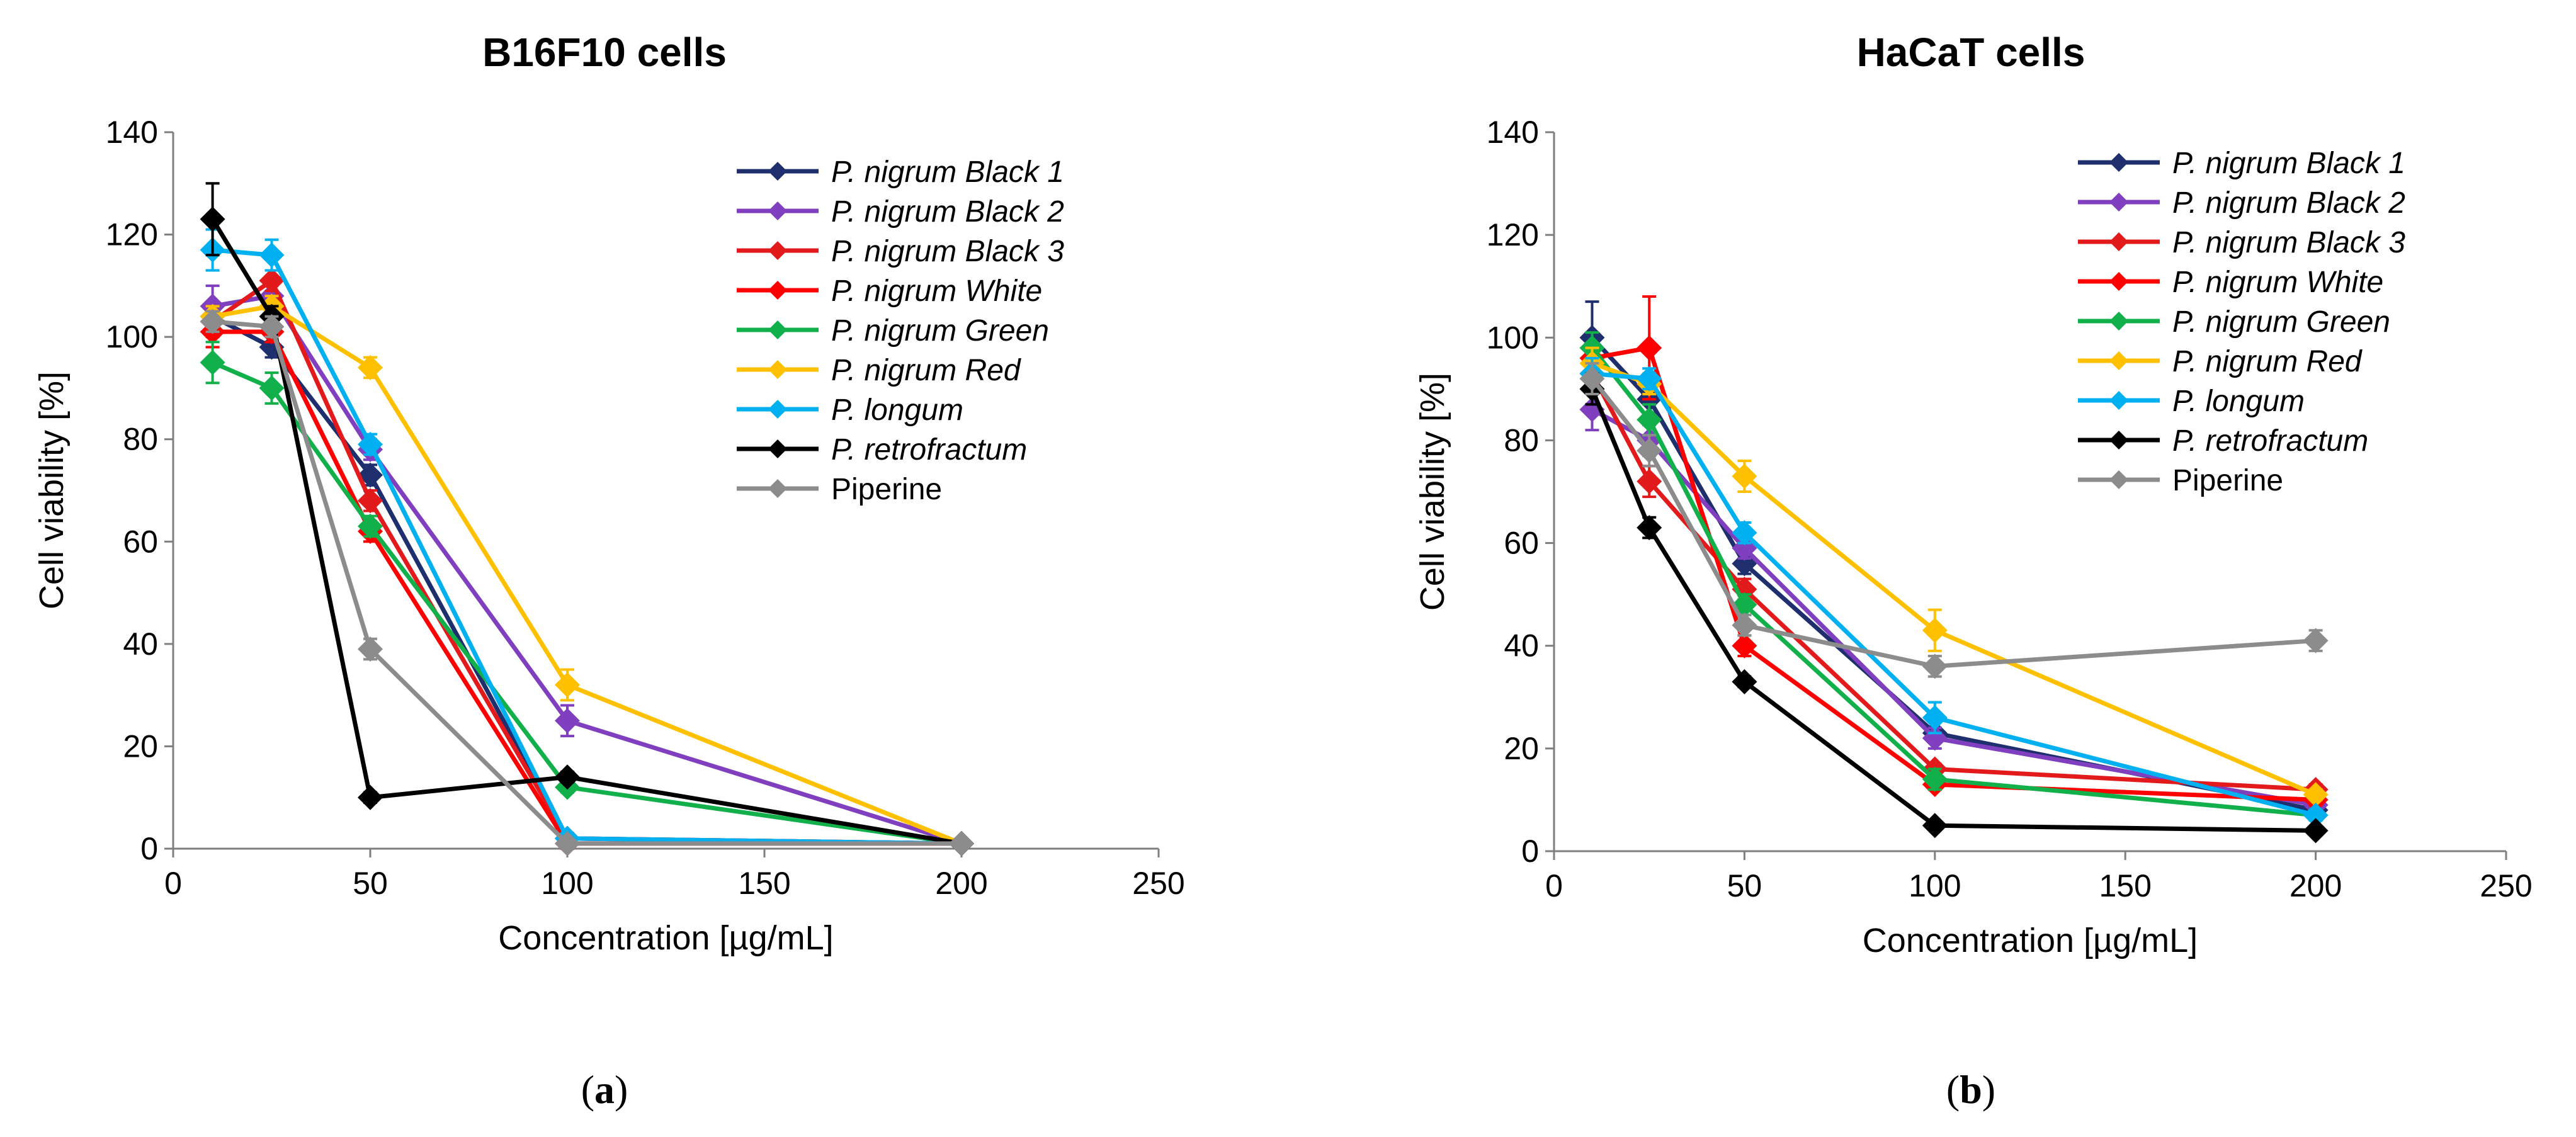  What do you see at coordinates (936, 291) in the screenshot?
I see `legend-label: P. nigrum White` at bounding box center [936, 291].